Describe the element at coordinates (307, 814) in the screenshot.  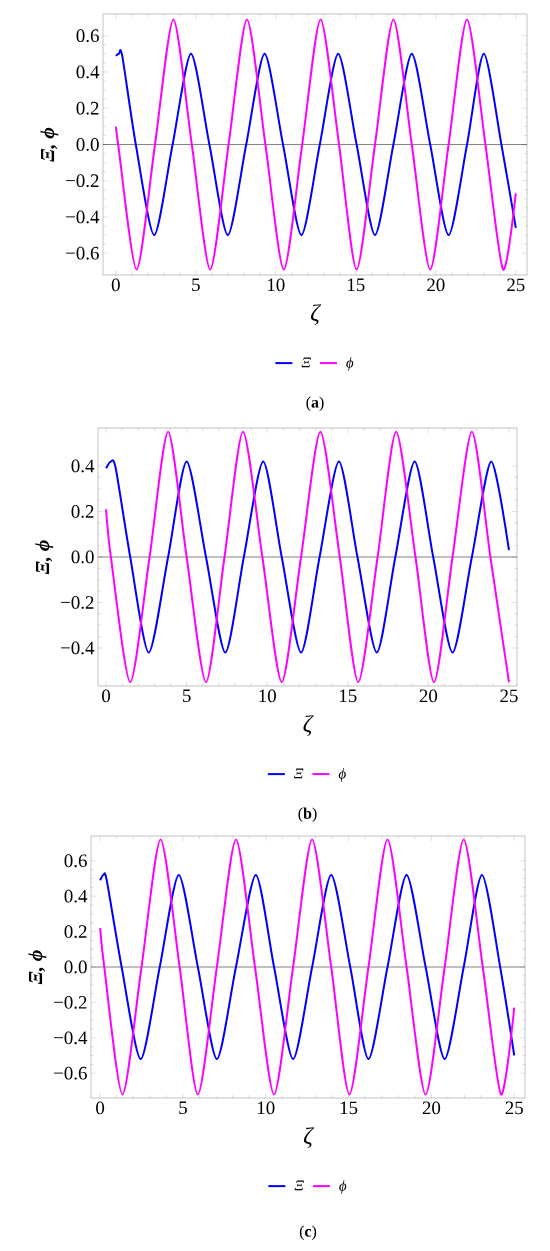
I see `text: (b)` at that location.